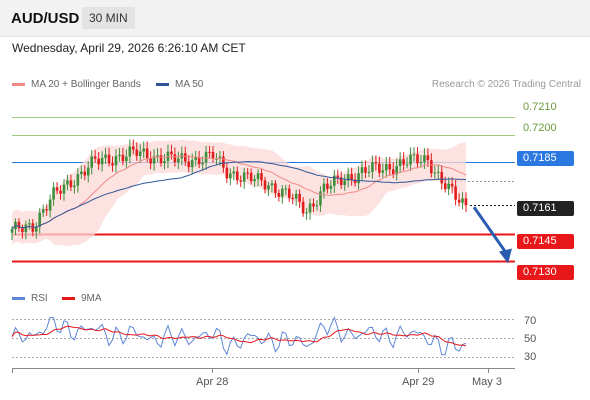 The height and width of the screenshot is (400, 590). Describe the element at coordinates (505, 256) in the screenshot. I see `forecast-arrow-head` at that location.